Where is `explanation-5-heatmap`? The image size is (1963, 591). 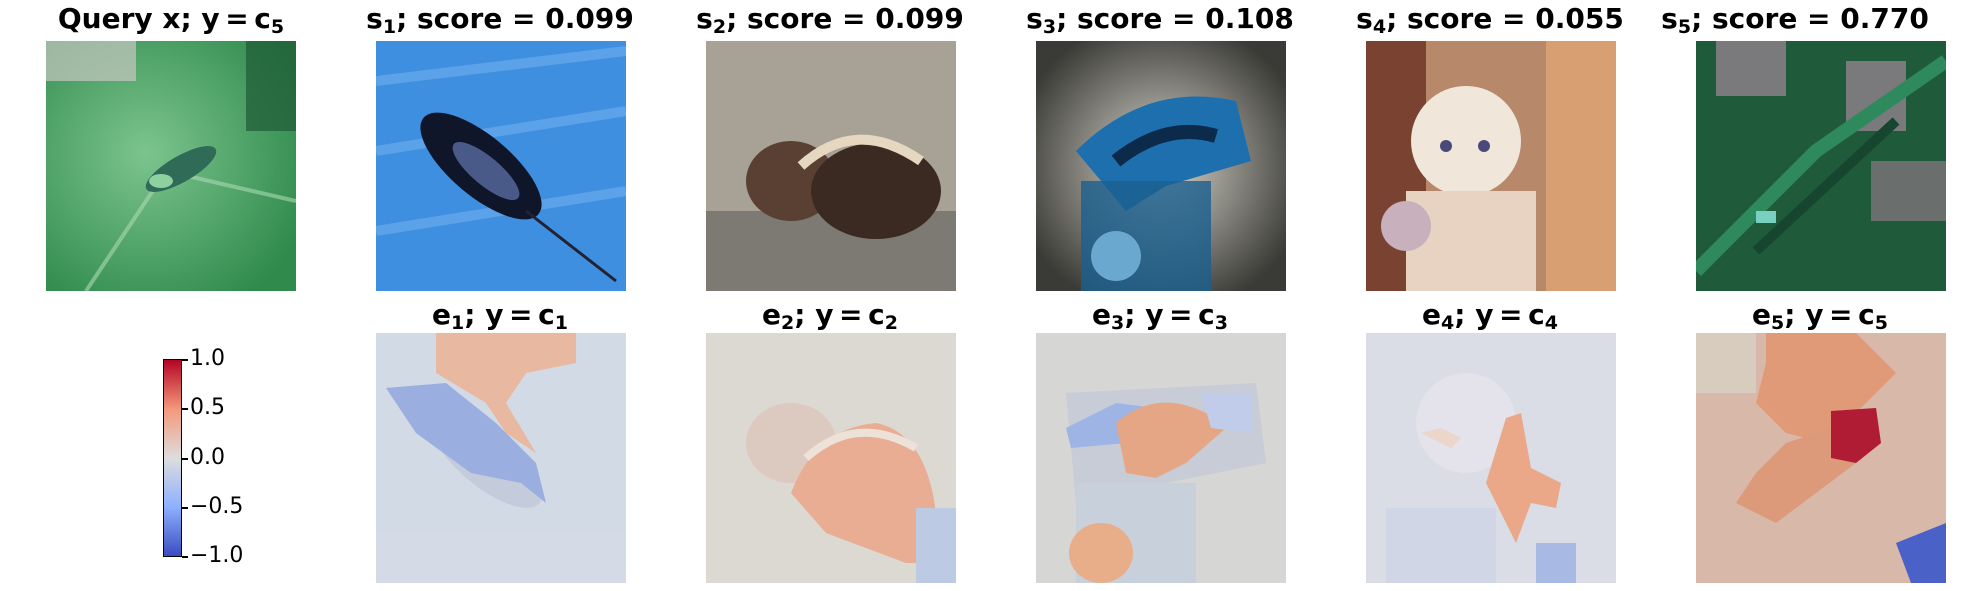
explanation-5-heatmap is located at coordinates (1821, 458).